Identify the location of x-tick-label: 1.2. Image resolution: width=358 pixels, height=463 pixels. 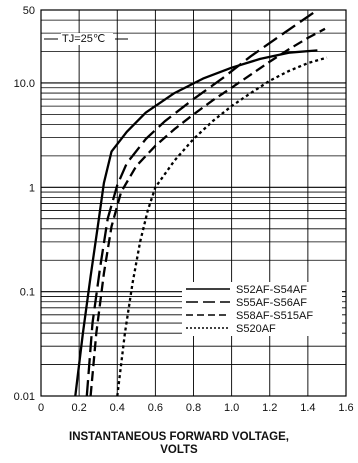
(269, 408).